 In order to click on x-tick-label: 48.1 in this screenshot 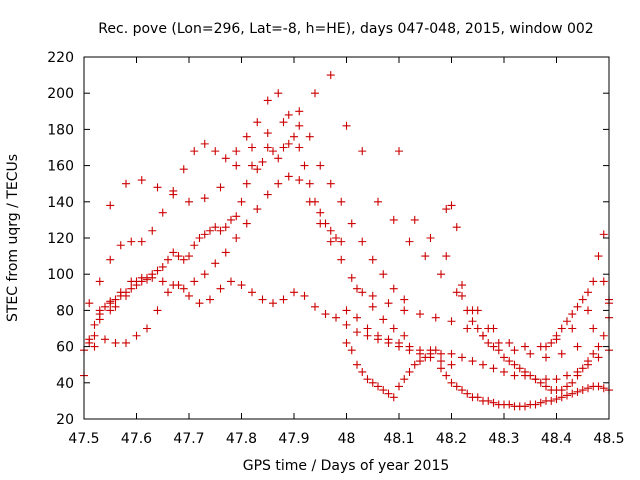, I will do `click(398, 439)`.